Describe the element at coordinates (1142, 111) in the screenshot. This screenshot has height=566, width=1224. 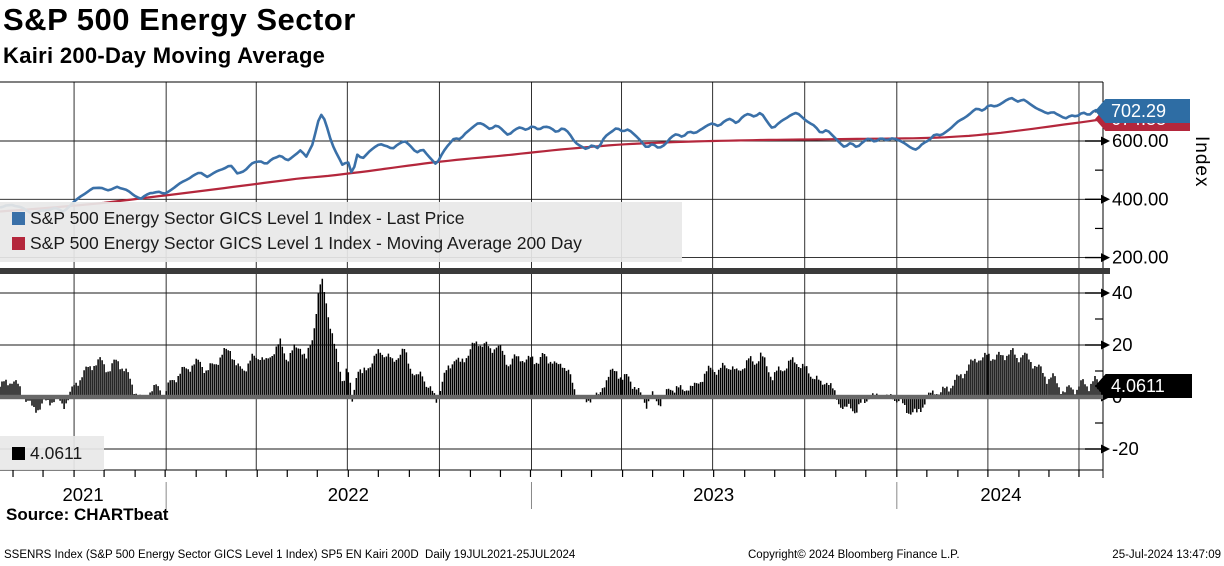
I see `last-price-value-tag: 702.29` at that location.